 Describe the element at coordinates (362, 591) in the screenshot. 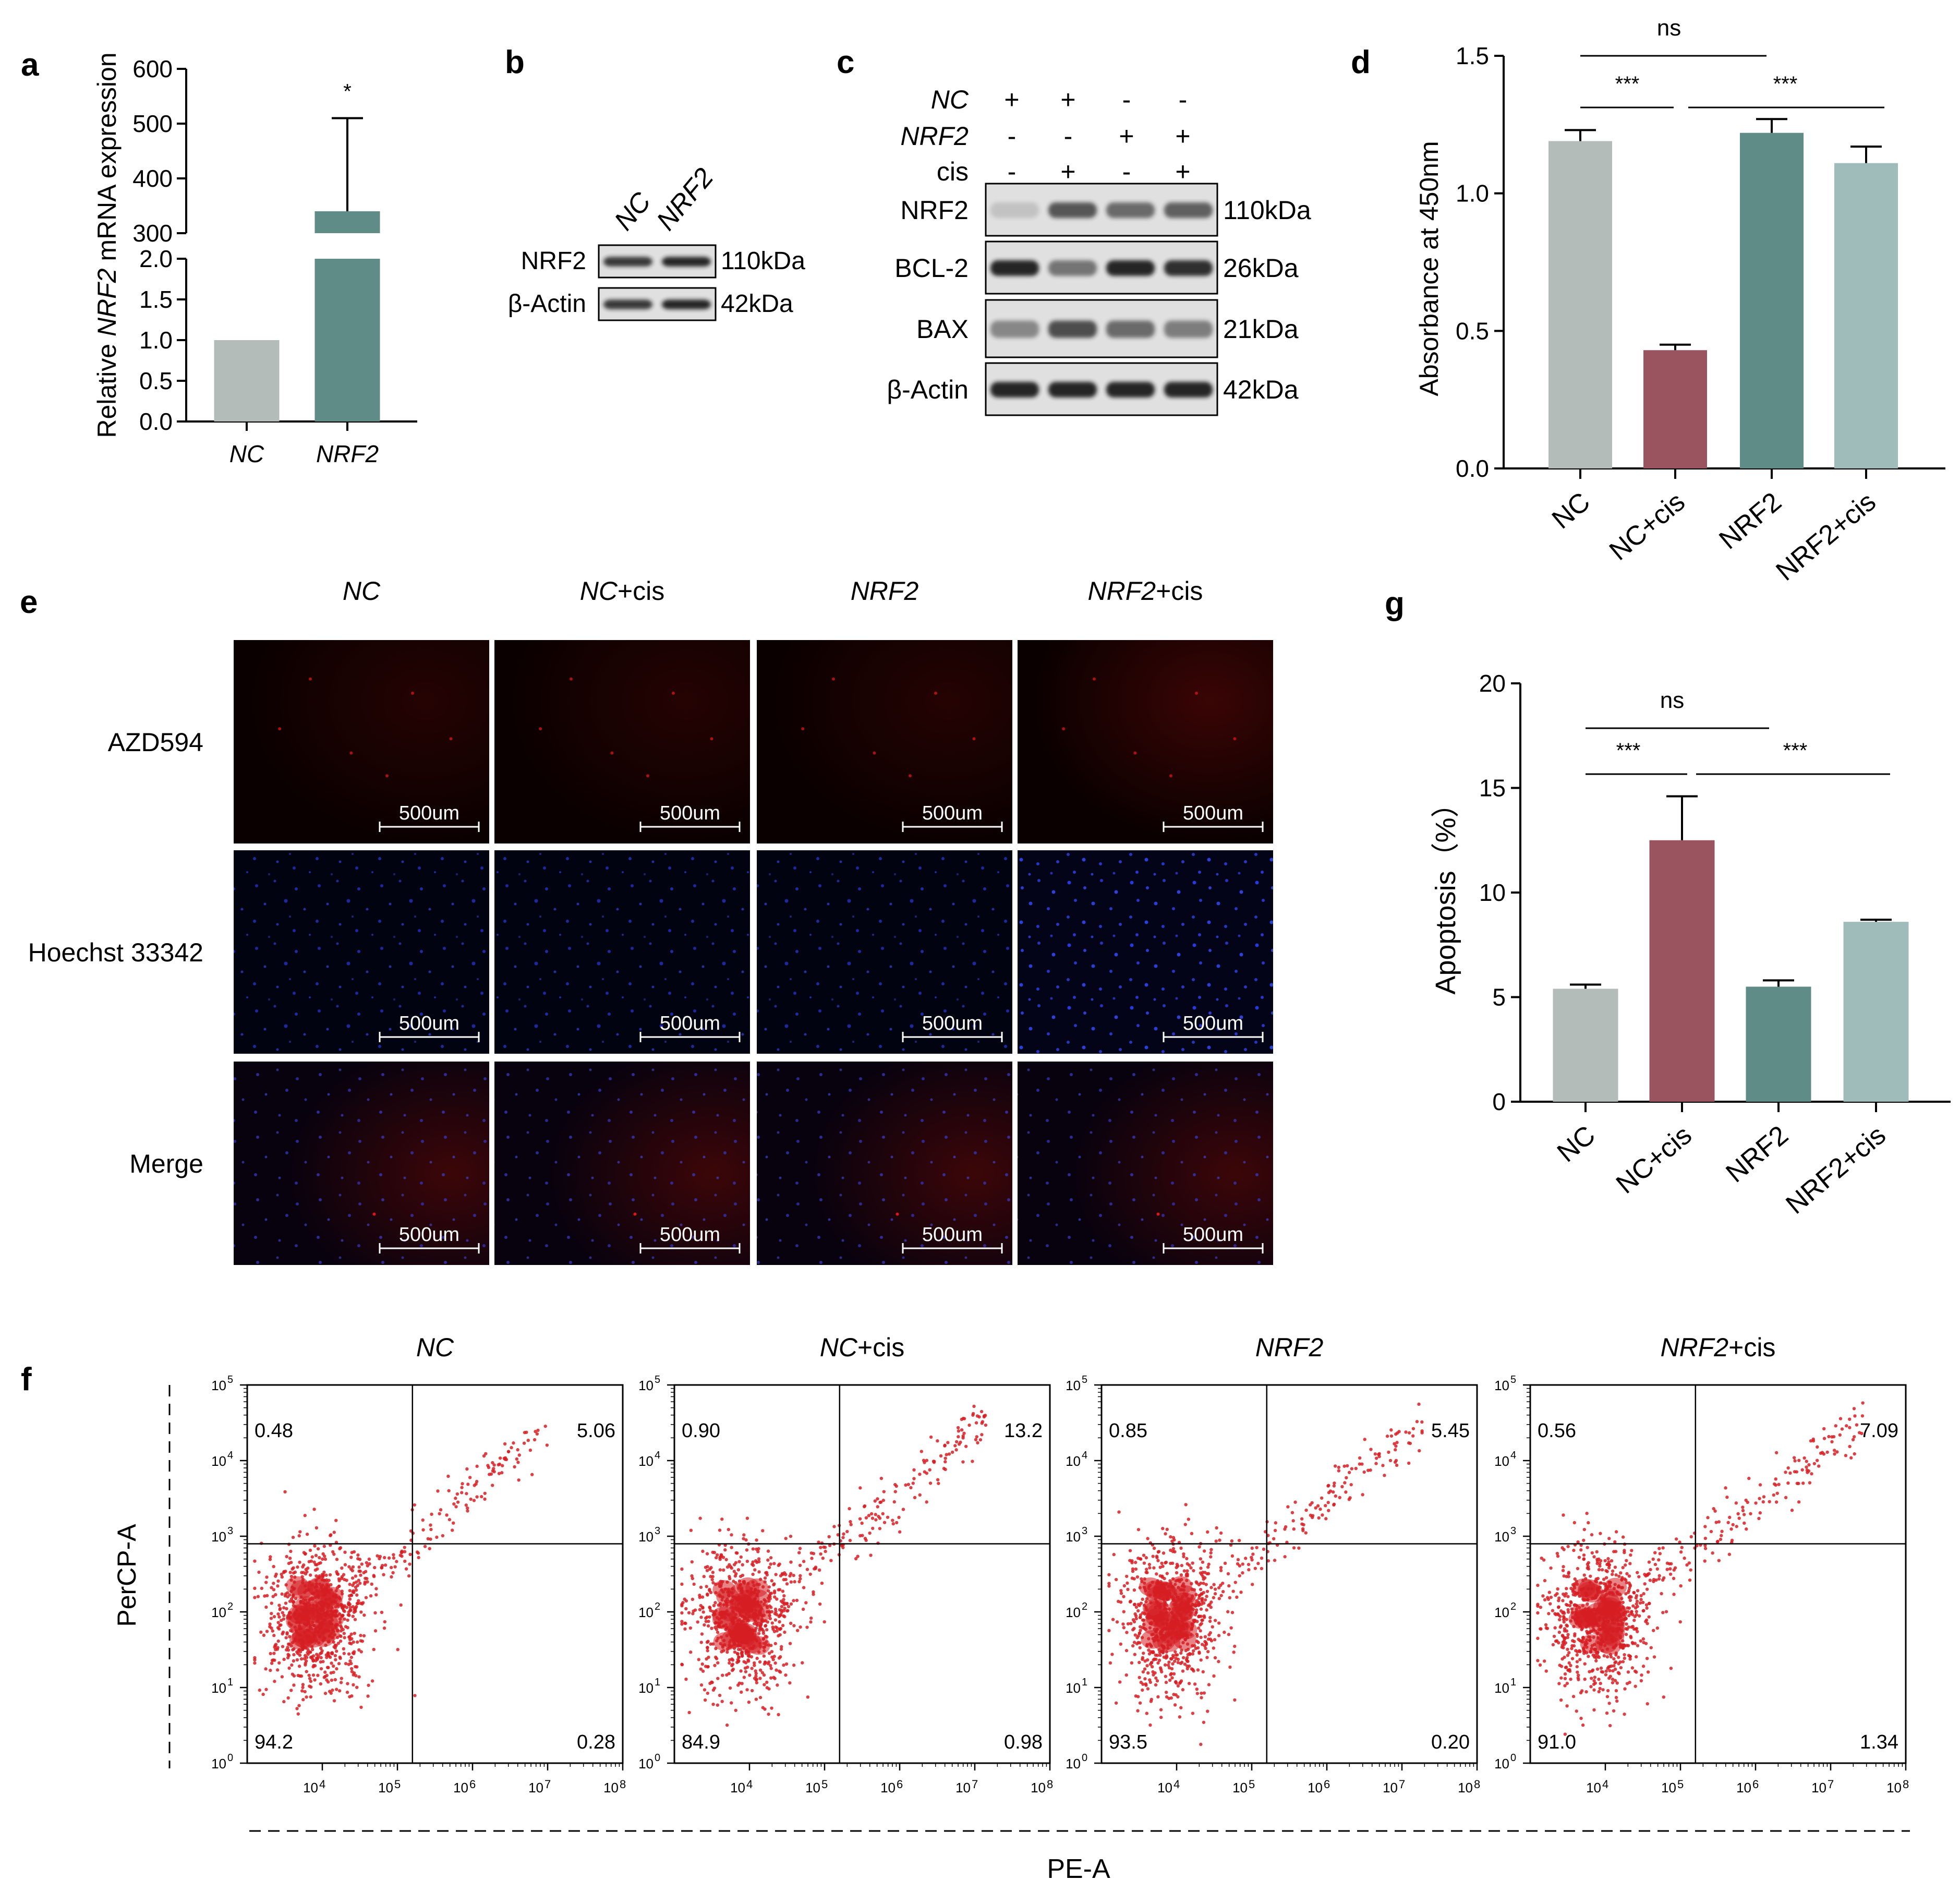

I see `column-title-0-part-0: NC` at that location.